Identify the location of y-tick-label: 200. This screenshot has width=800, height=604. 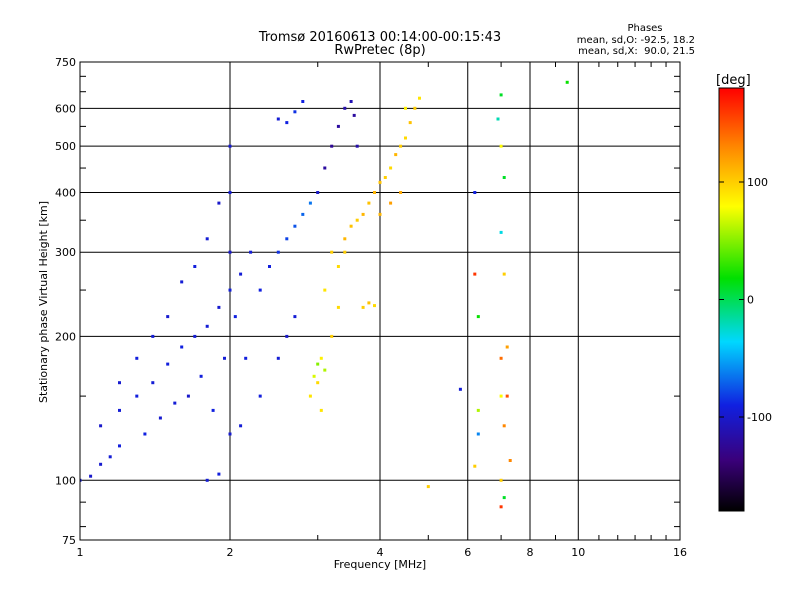
(65, 336).